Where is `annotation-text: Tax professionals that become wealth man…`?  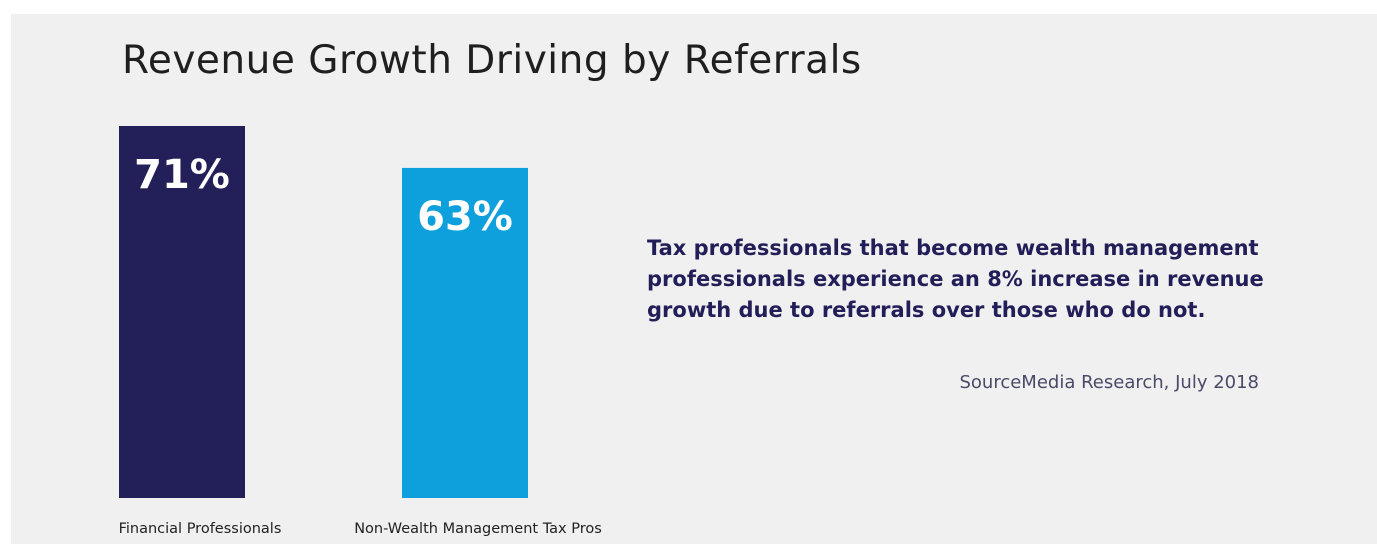
annotation-text: Tax professionals that become wealth man… is located at coordinates (957, 279).